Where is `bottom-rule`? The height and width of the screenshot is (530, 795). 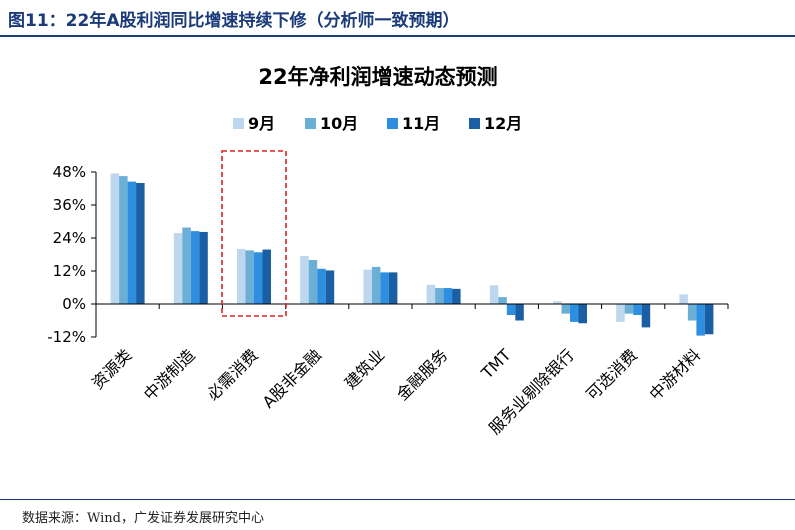
bottom-rule is located at coordinates (397, 499).